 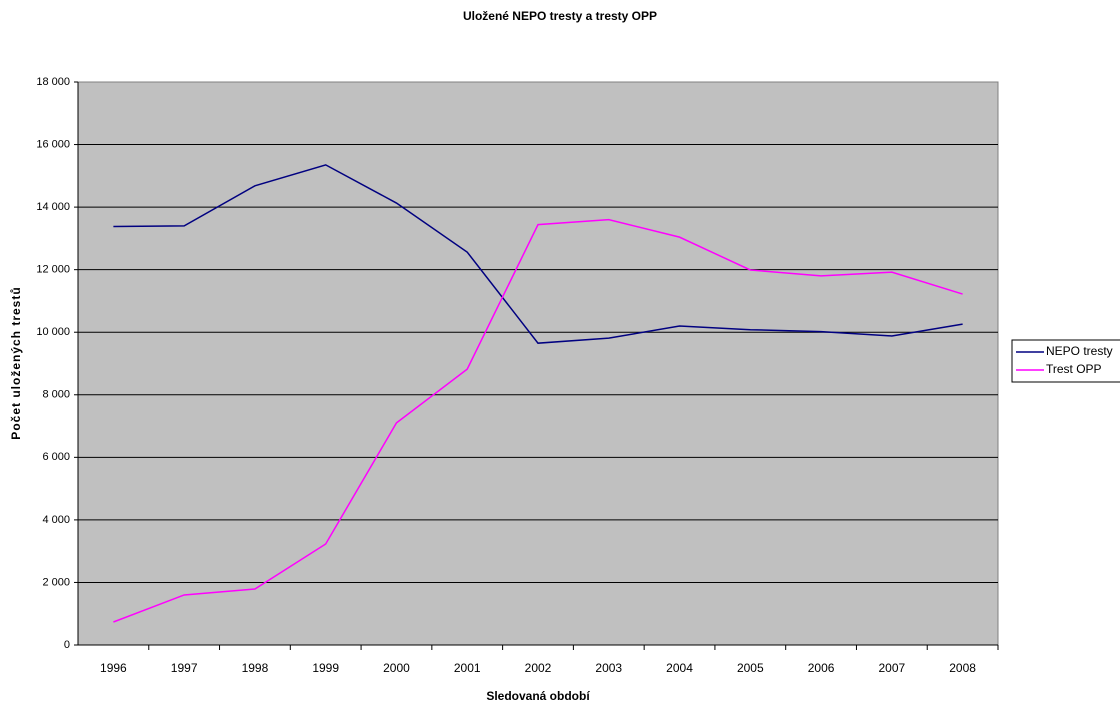 What do you see at coordinates (396, 668) in the screenshot?
I see `x-tick-label: 2000` at bounding box center [396, 668].